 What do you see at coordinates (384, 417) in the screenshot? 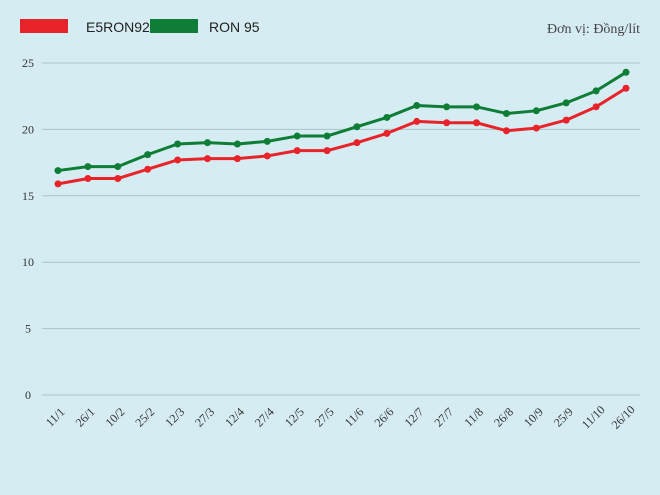
I see `x-tick-label: 26/6` at bounding box center [384, 417].